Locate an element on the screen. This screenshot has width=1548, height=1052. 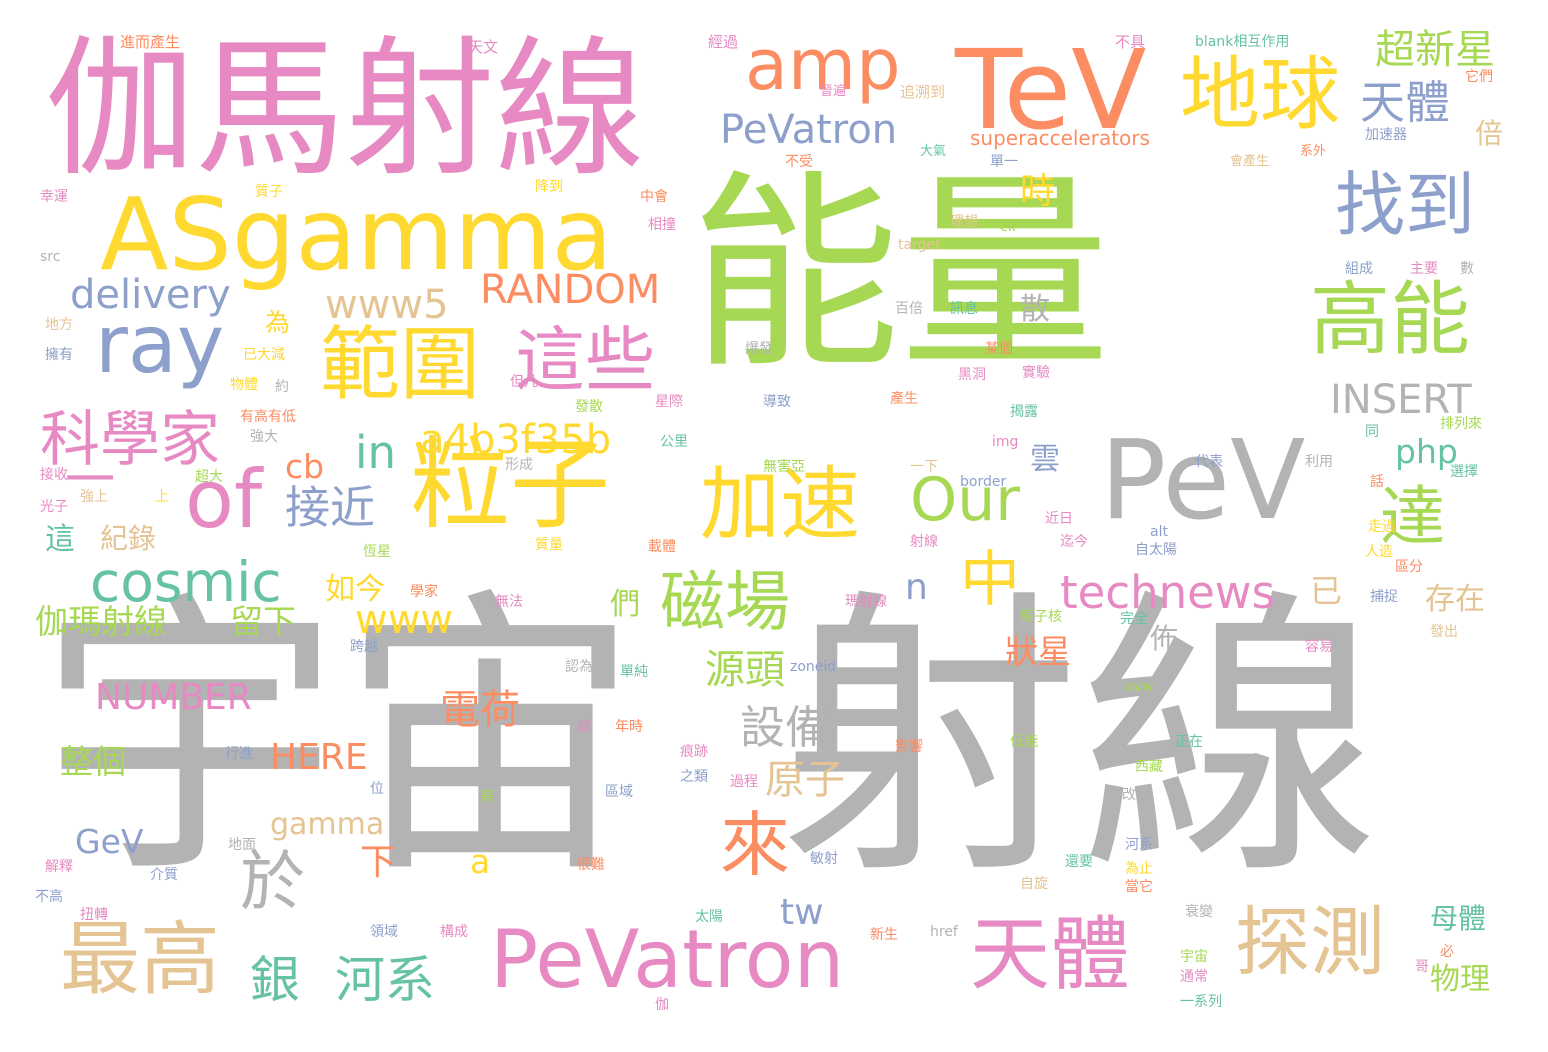
word-129: 代表 is located at coordinates (1209, 462).